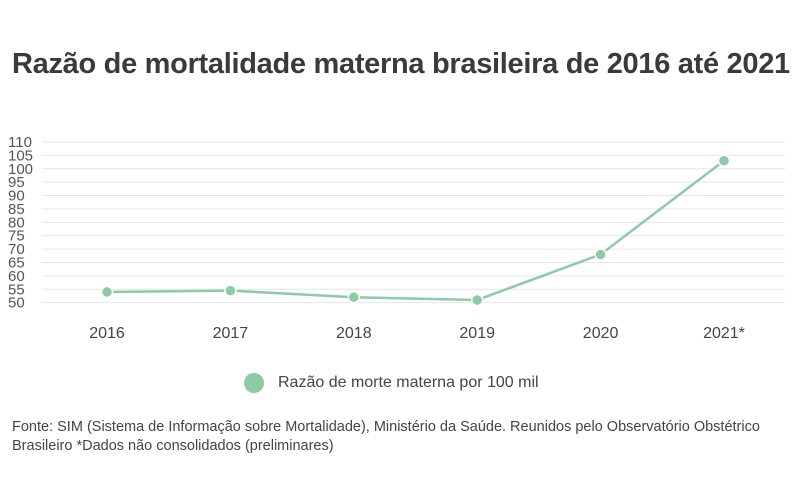 This screenshot has height=500, width=800. I want to click on legend: Razão de morte materna por 100 mil, so click(391, 383).